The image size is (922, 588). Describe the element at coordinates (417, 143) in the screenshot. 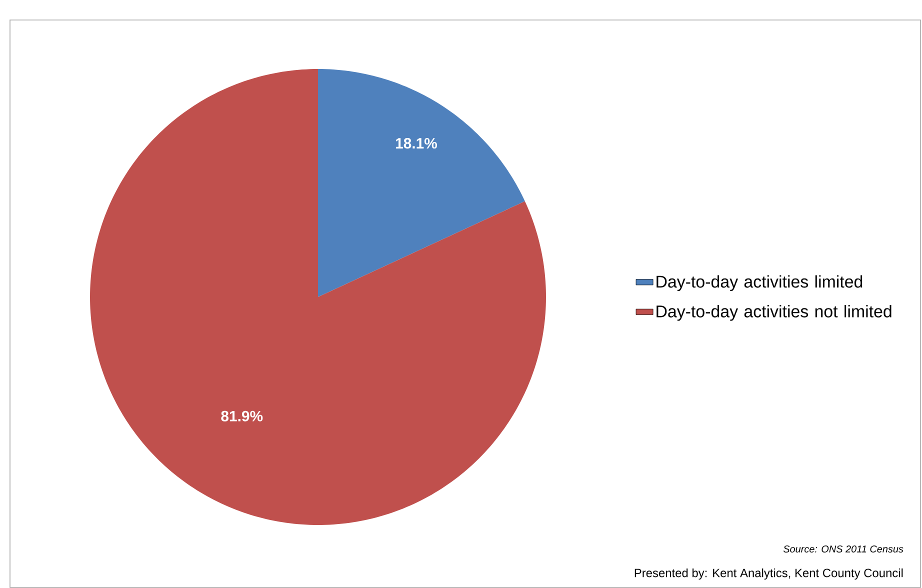

I see `data-label: 18.1%` at that location.